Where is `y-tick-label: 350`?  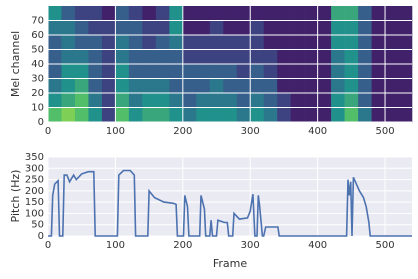
y-tick-label: 350 is located at coordinates (34, 157).